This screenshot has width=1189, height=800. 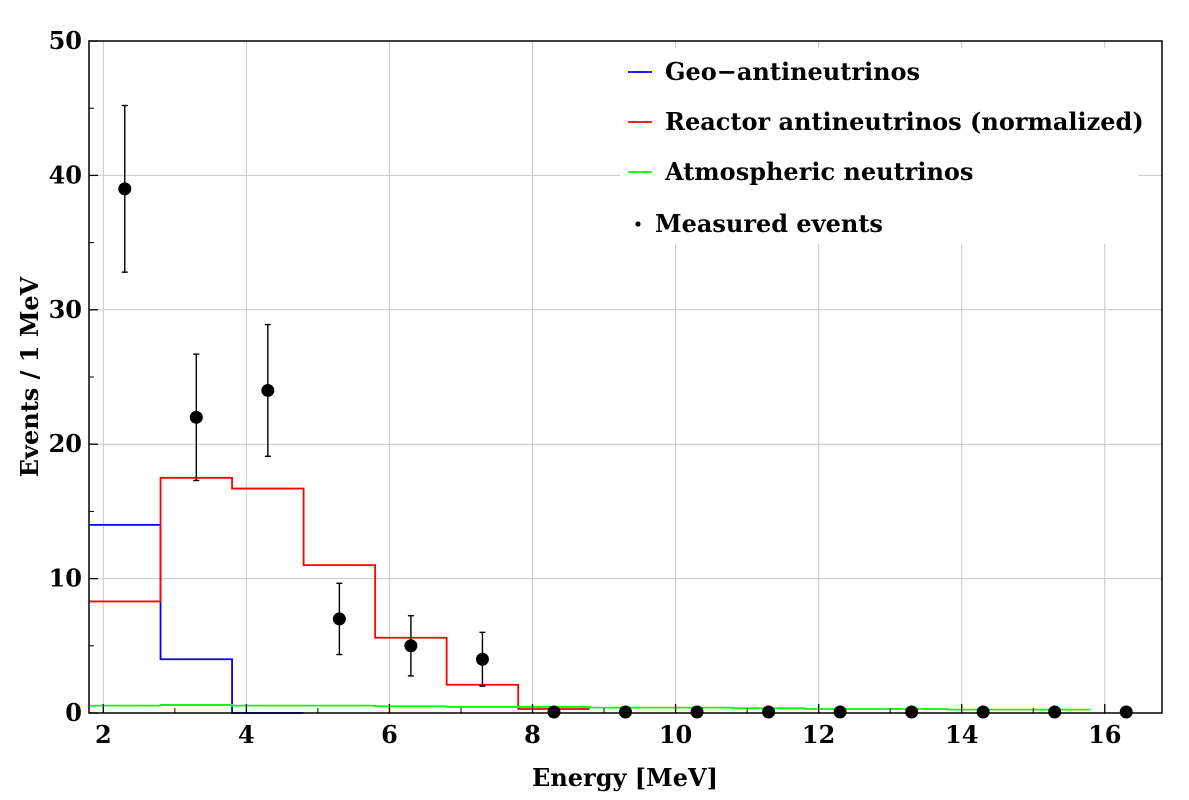 I want to click on y-tick-label: 50, so click(x=65, y=40).